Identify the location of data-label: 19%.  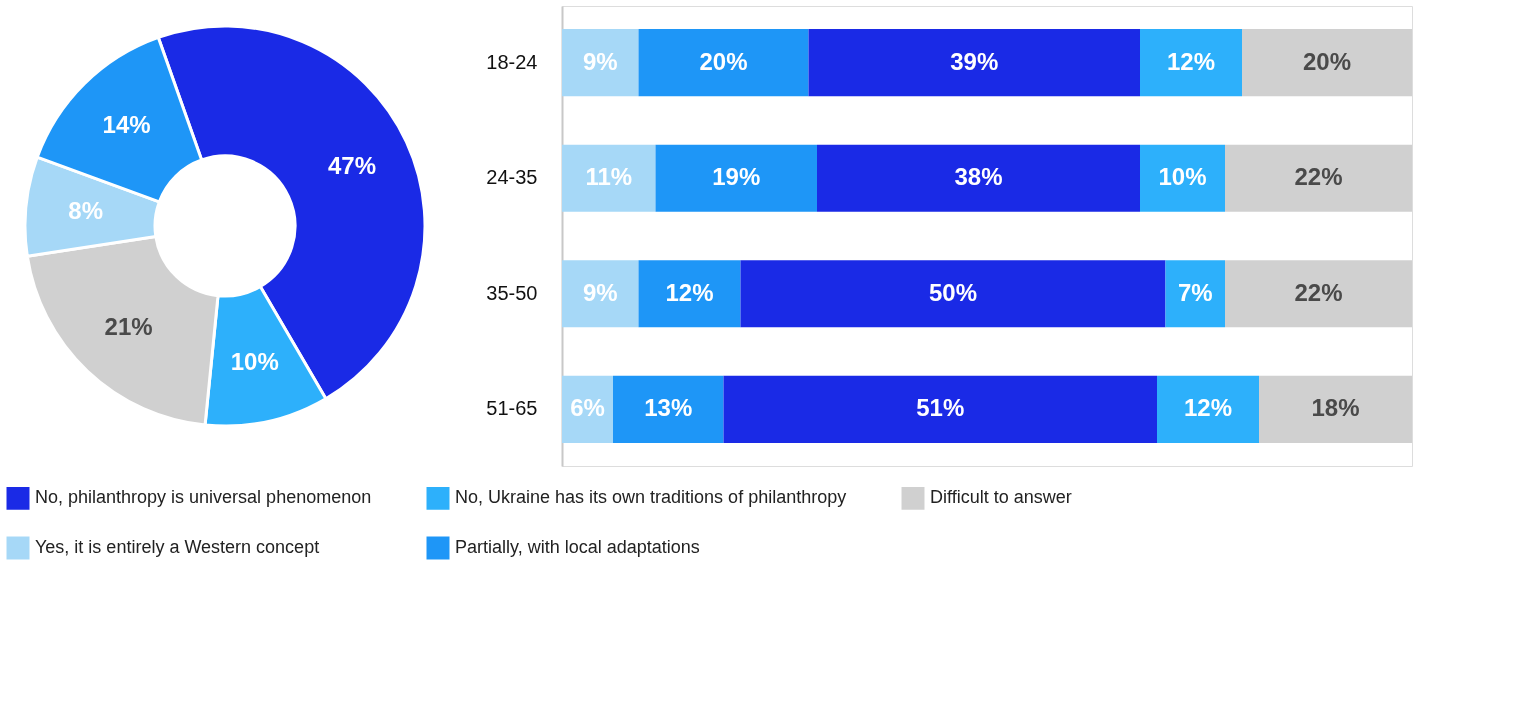
(736, 177).